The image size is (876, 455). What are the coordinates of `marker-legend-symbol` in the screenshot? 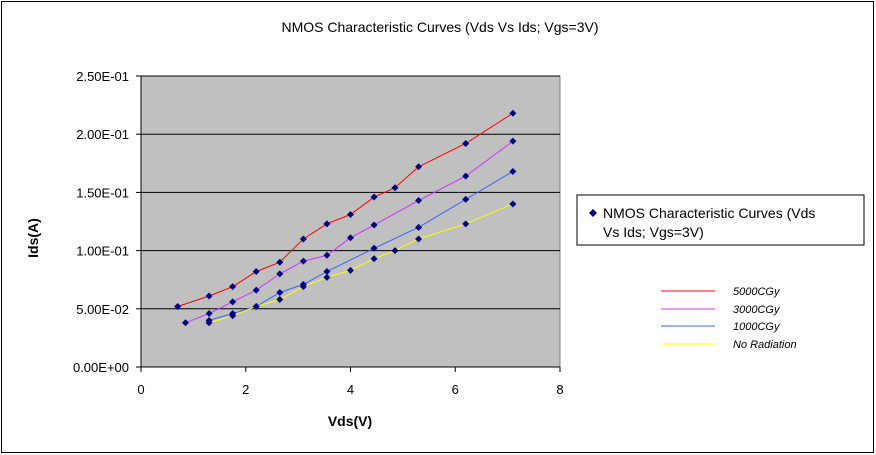 It's located at (593, 213).